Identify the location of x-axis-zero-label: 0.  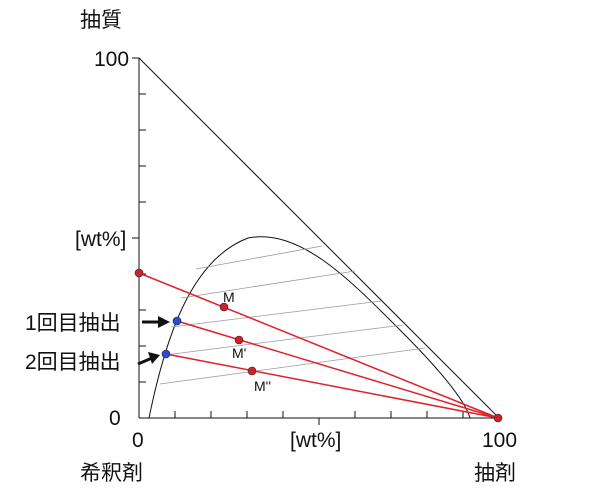
(138, 440).